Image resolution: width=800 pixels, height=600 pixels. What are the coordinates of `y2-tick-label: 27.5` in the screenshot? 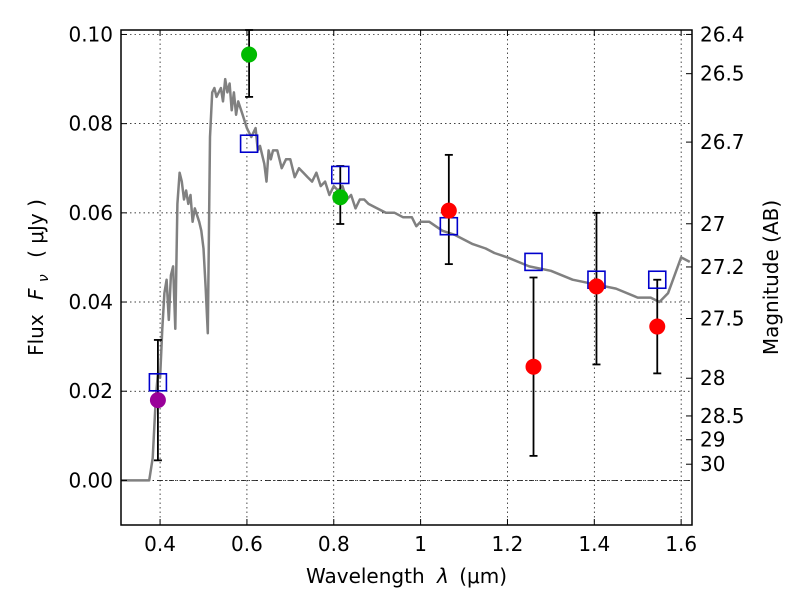 It's located at (722, 318).